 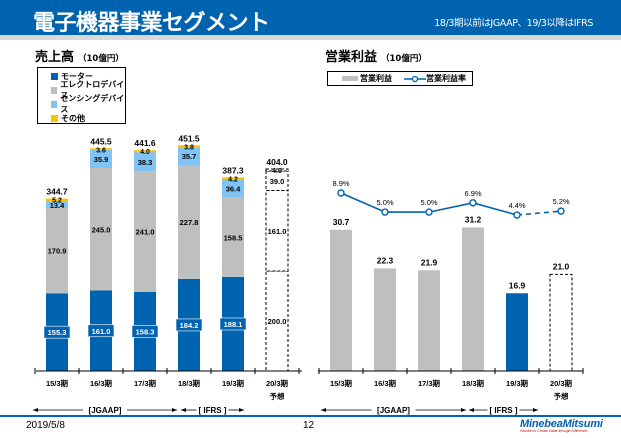 I want to click on page-number: 12, so click(x=309, y=425).